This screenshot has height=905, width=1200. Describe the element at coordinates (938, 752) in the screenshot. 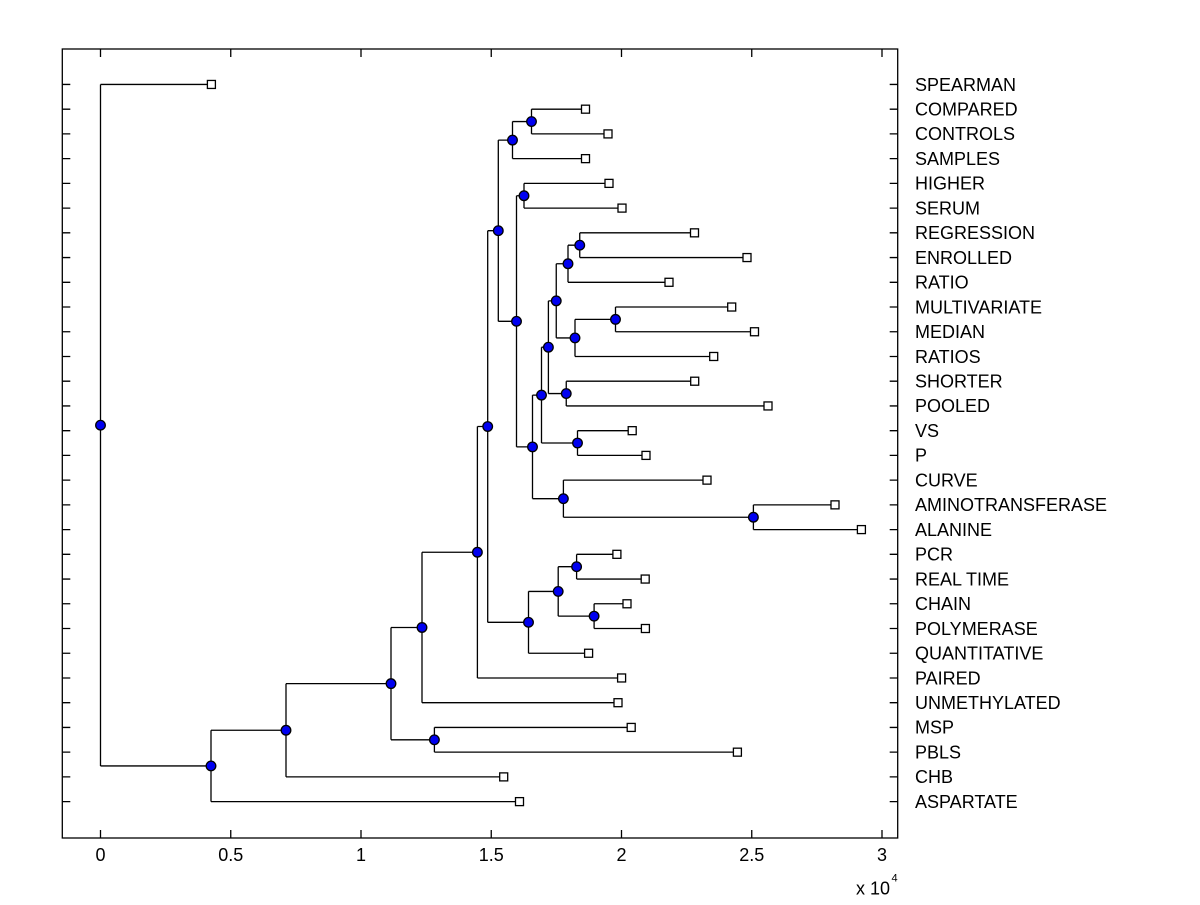

I see `svg-text: PBLS` at that location.